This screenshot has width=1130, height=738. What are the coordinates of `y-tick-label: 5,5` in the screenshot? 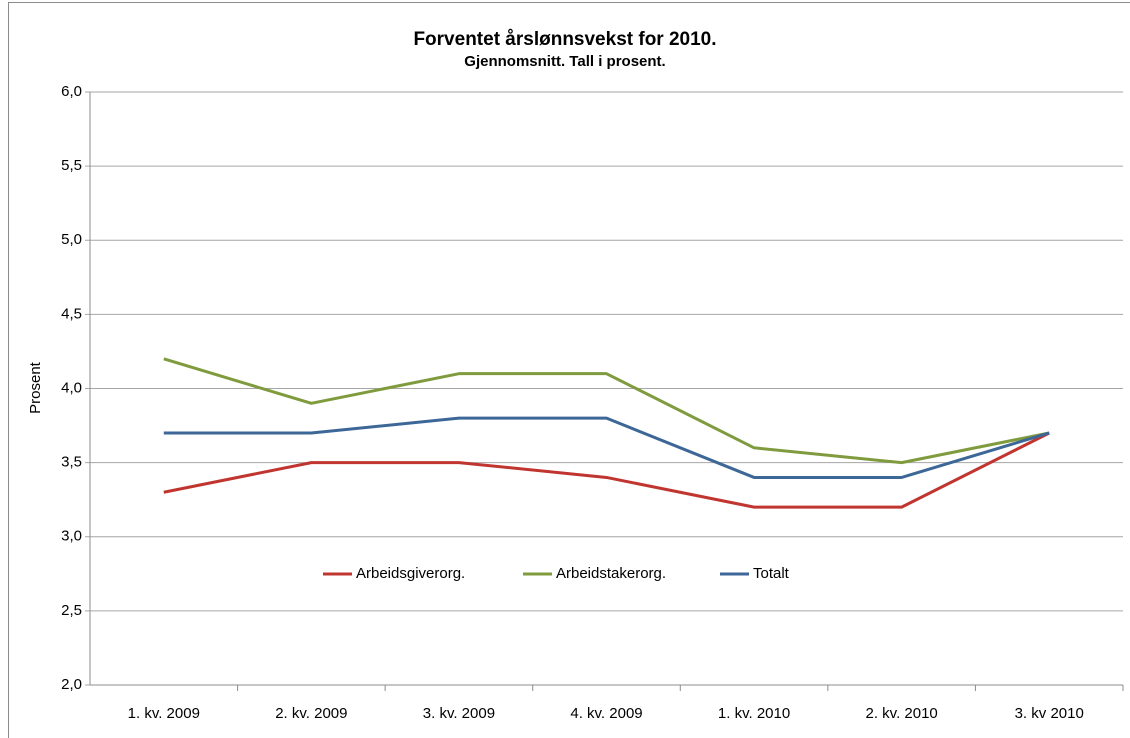 It's located at (71, 165).